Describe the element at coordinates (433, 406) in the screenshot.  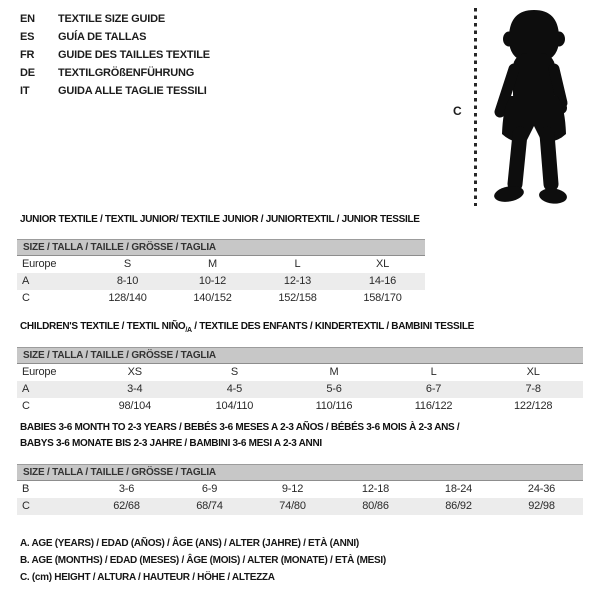
I see `height-cell: 116/122` at that location.